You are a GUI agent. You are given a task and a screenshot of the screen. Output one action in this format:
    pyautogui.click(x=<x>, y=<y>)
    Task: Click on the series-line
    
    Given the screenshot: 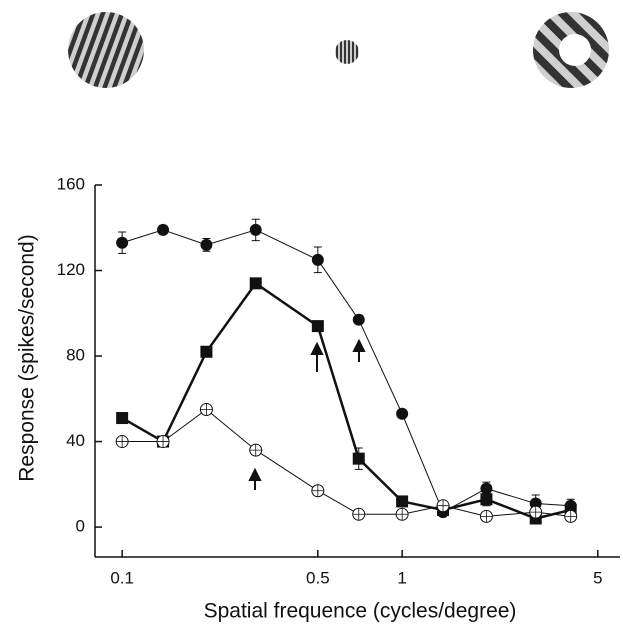 What is the action you would take?
    pyautogui.click(x=346, y=462)
    